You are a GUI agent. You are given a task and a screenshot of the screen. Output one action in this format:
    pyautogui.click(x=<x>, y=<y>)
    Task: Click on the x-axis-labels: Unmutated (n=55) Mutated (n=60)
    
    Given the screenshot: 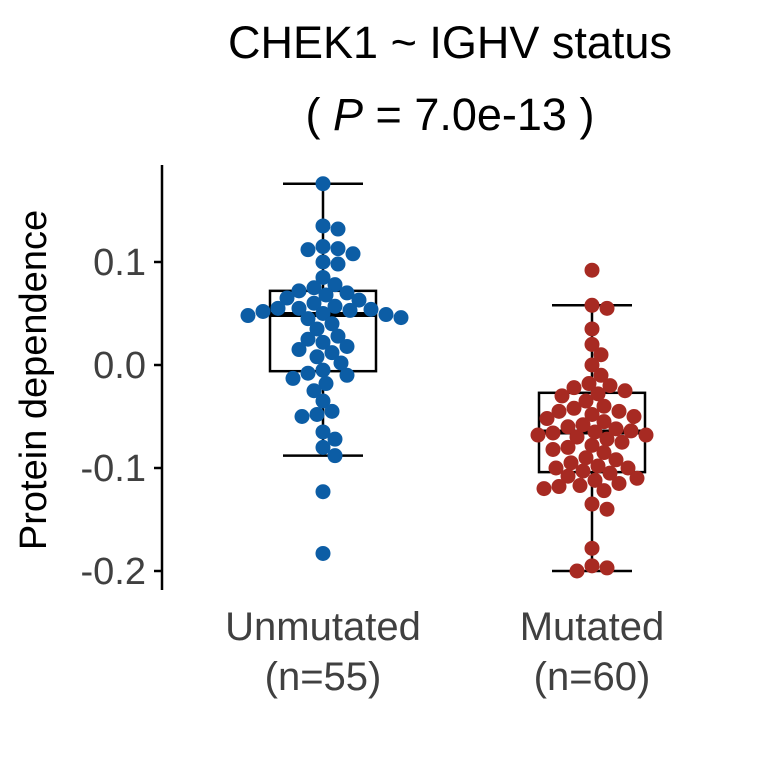 What is the action you would take?
    pyautogui.click(x=444, y=652)
    